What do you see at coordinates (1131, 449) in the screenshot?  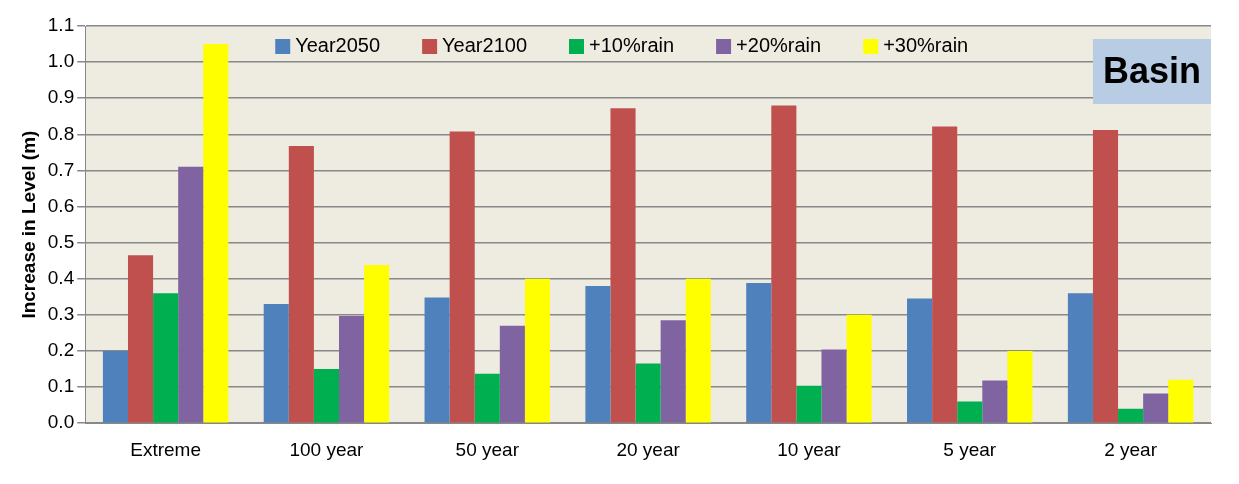 I see `x-tick-label: 2 year` at bounding box center [1131, 449].